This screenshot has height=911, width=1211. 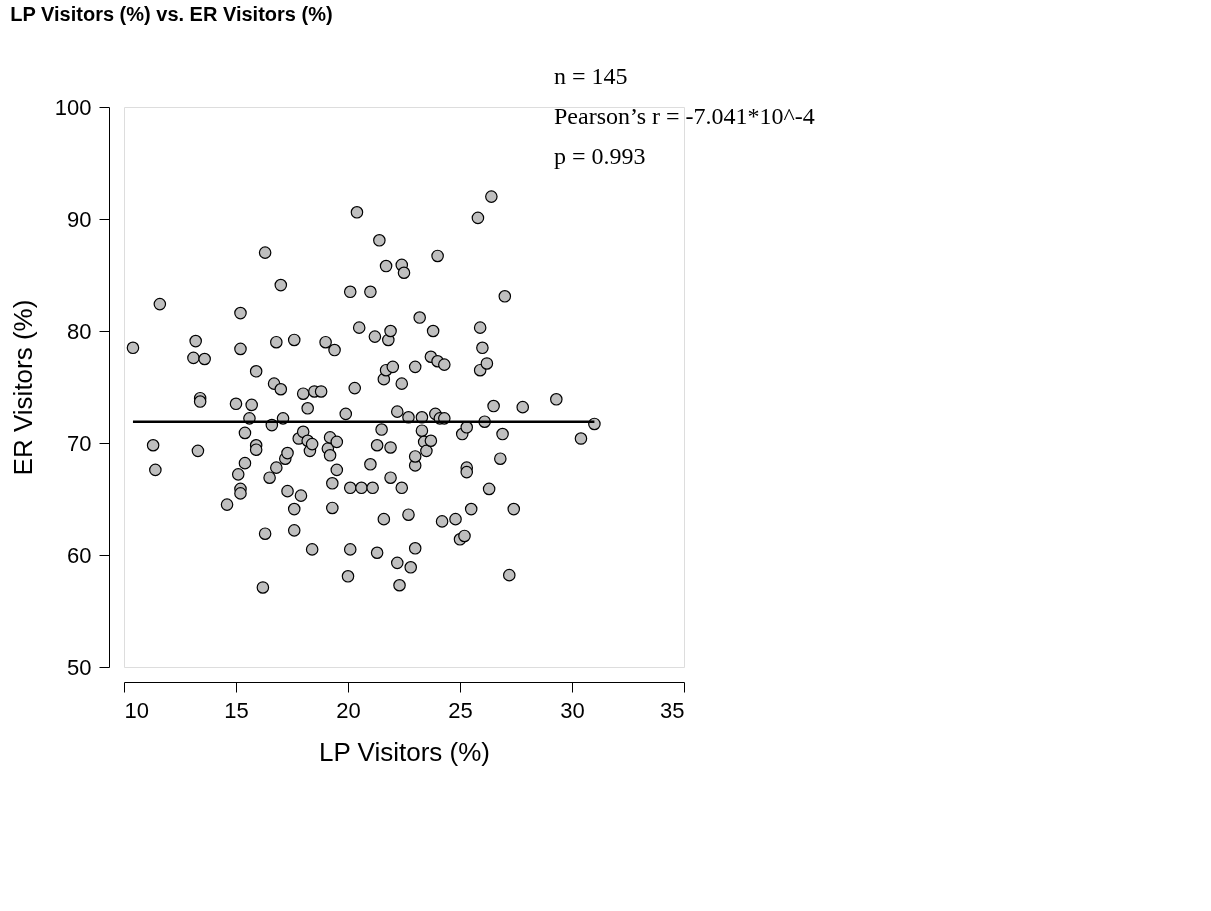 I want to click on text: n = 145, so click(x=591, y=76).